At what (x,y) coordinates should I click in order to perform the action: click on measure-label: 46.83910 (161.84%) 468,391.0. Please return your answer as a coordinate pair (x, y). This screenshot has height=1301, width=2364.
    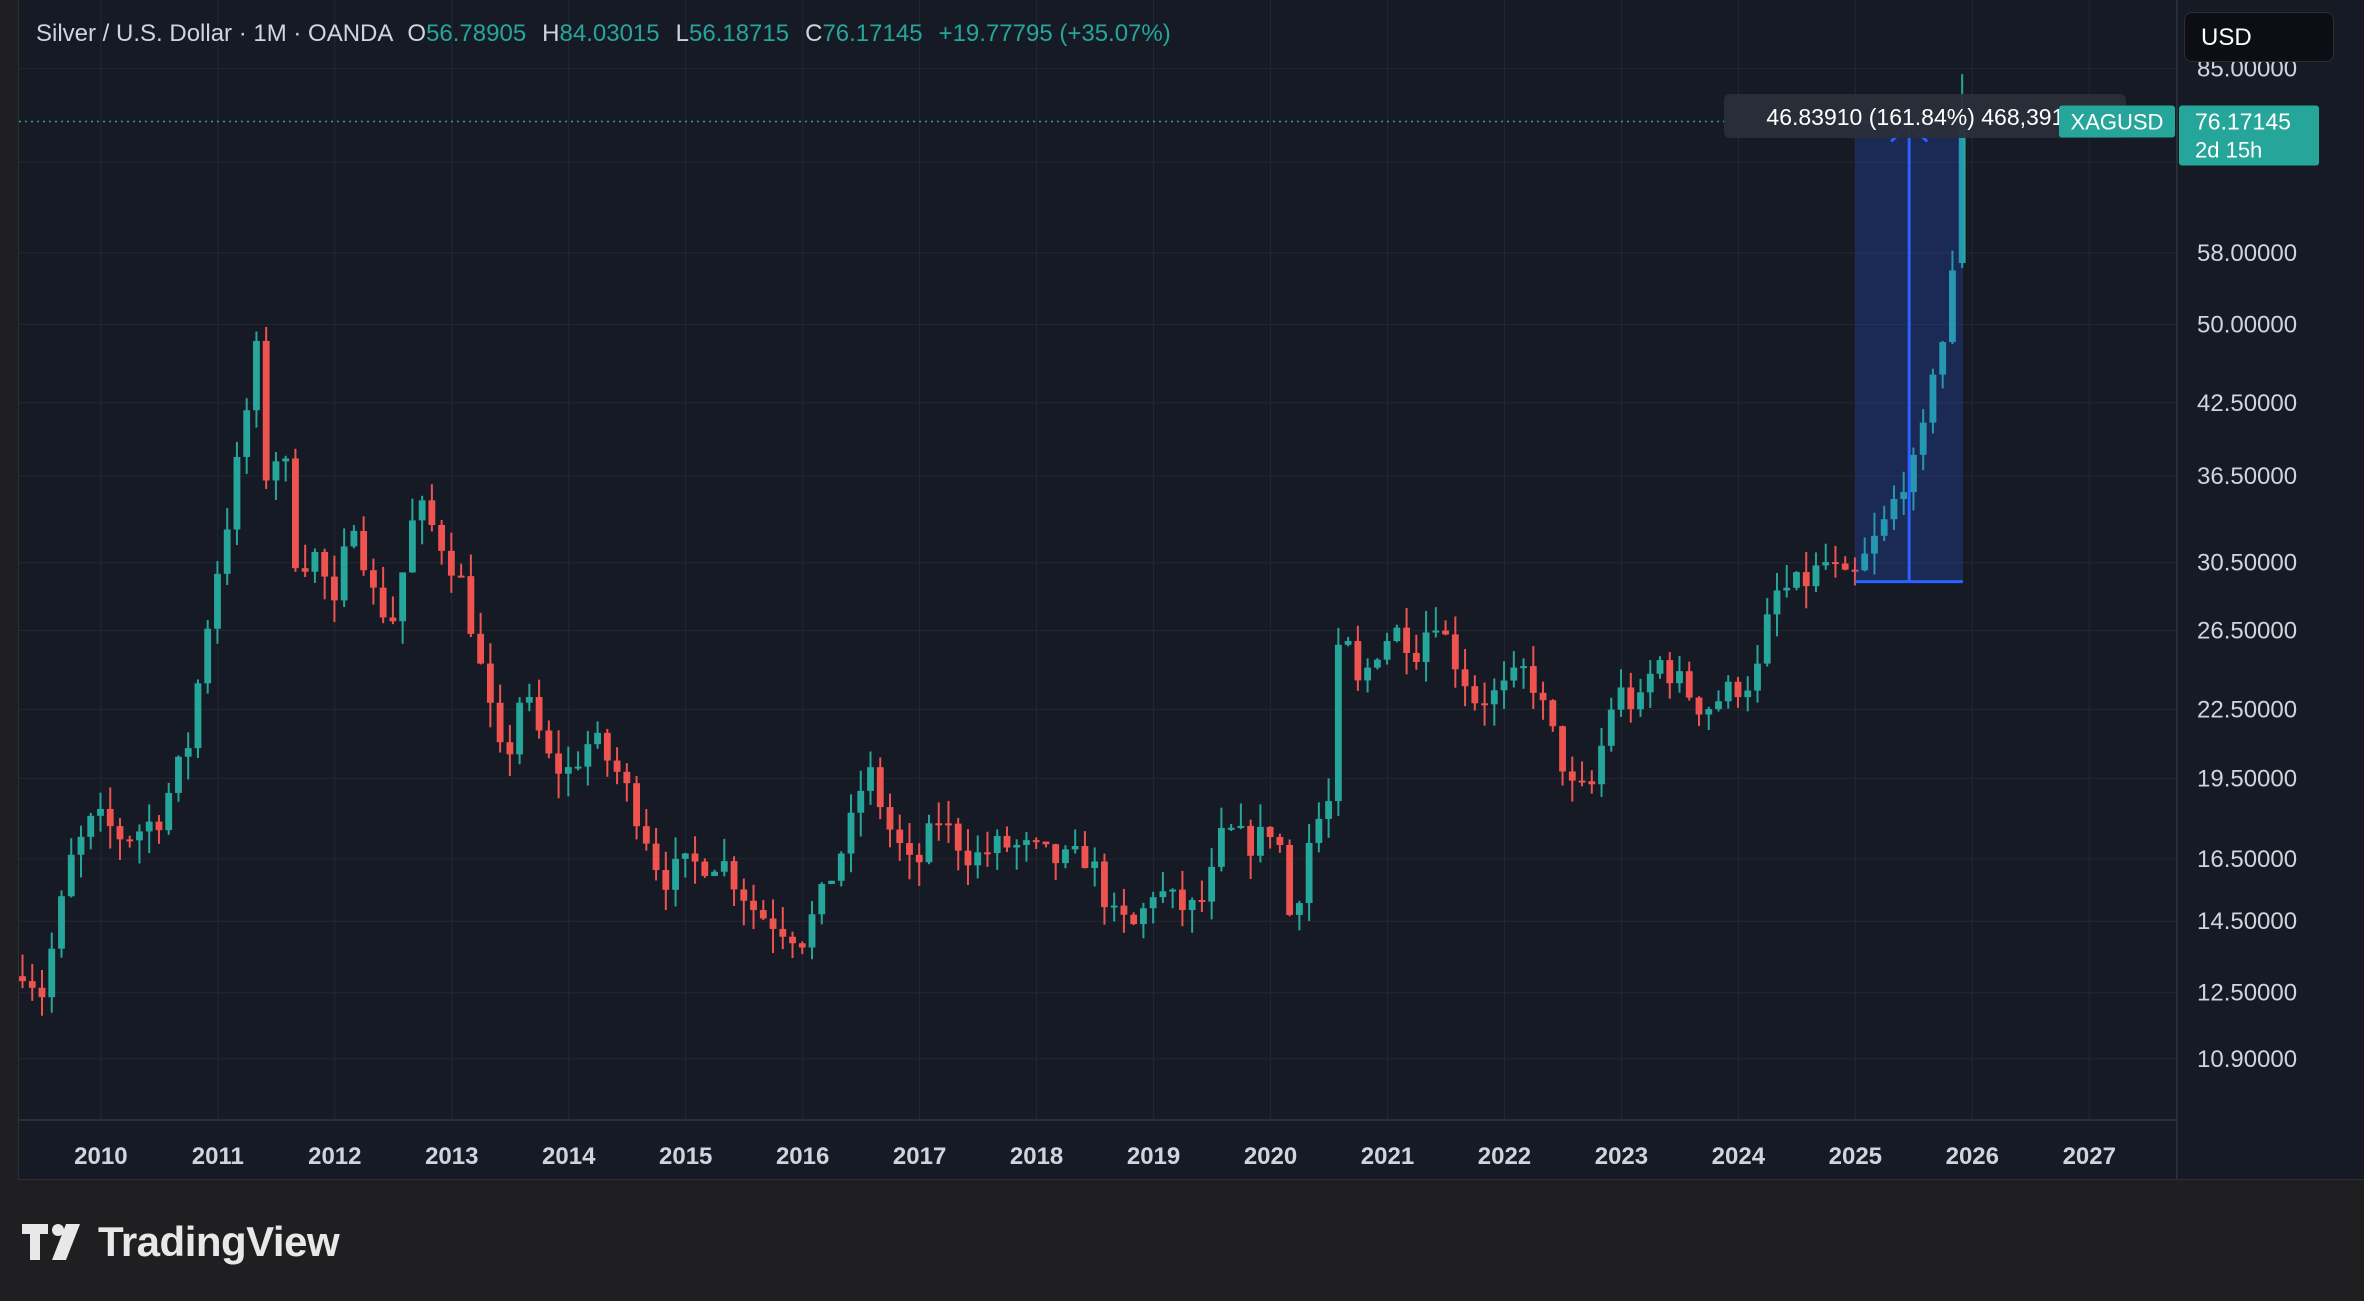
    Looking at the image, I should click on (1925, 116).